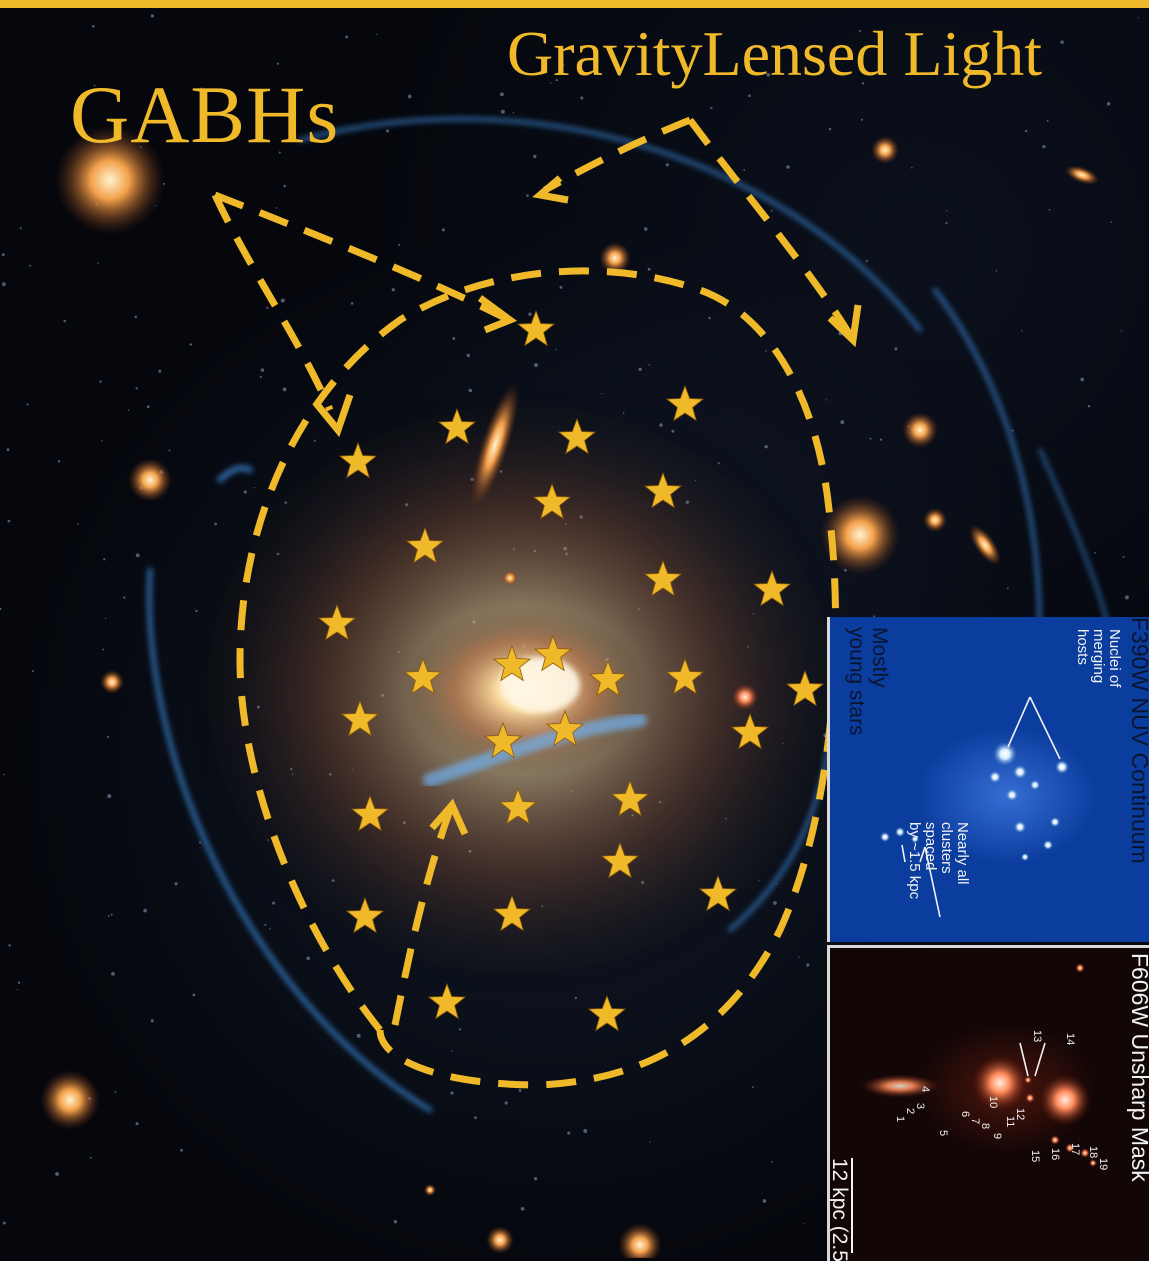 The image size is (1149, 1261). I want to click on cluster-number: 13, so click(1037, 1036).